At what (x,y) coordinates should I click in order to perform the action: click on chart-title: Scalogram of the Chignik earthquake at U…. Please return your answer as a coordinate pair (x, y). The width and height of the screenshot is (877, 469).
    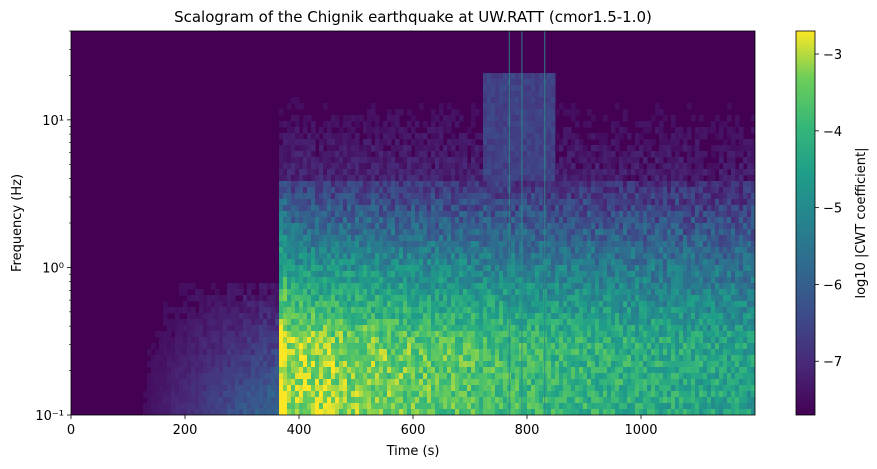
    Looking at the image, I should click on (413, 17).